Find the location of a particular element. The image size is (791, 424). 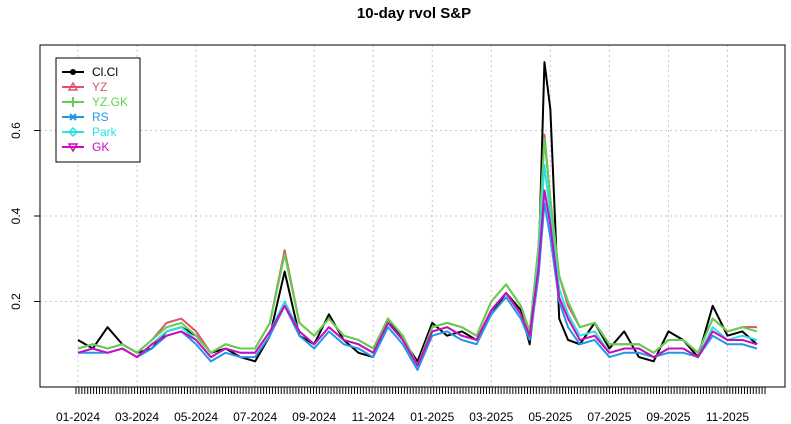

legend-label: Park is located at coordinates (105, 132).